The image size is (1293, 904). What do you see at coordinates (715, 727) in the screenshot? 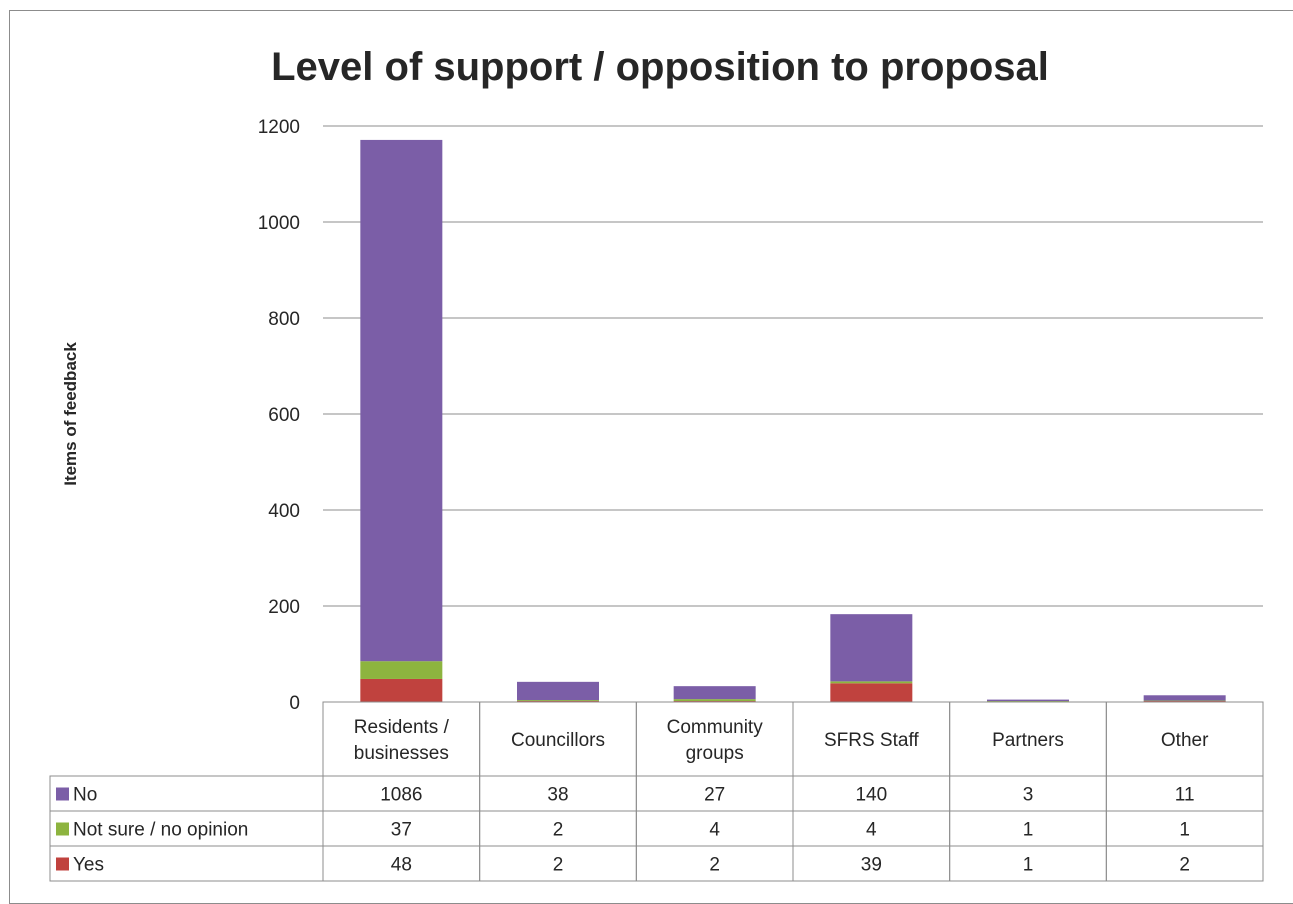
I see `category-label: Community` at bounding box center [715, 727].